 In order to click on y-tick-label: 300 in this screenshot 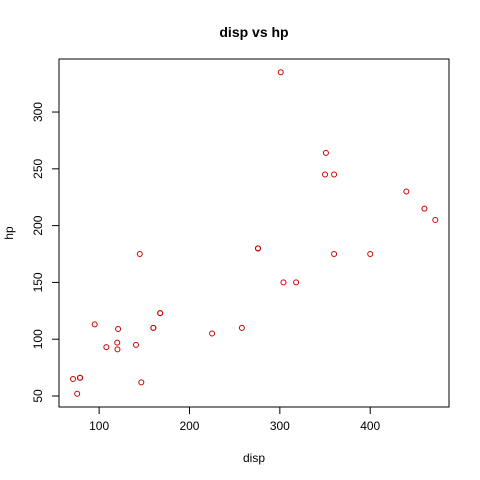, I will do `click(38, 112)`.